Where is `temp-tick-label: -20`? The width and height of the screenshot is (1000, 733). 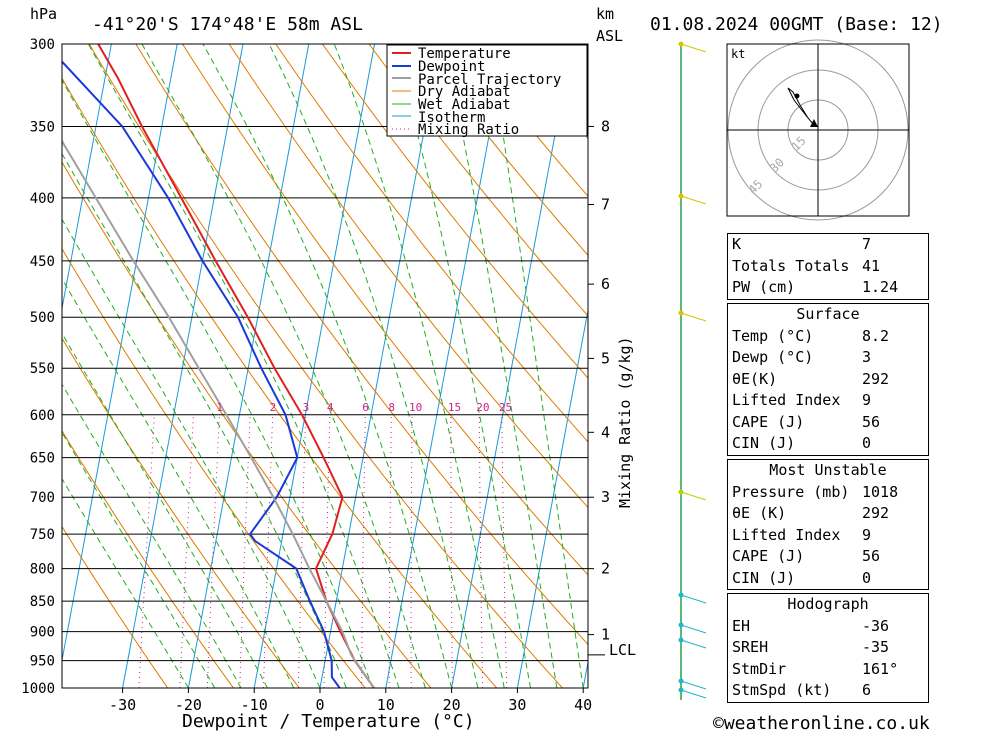
temp-tick-label: -20 is located at coordinates (188, 705).